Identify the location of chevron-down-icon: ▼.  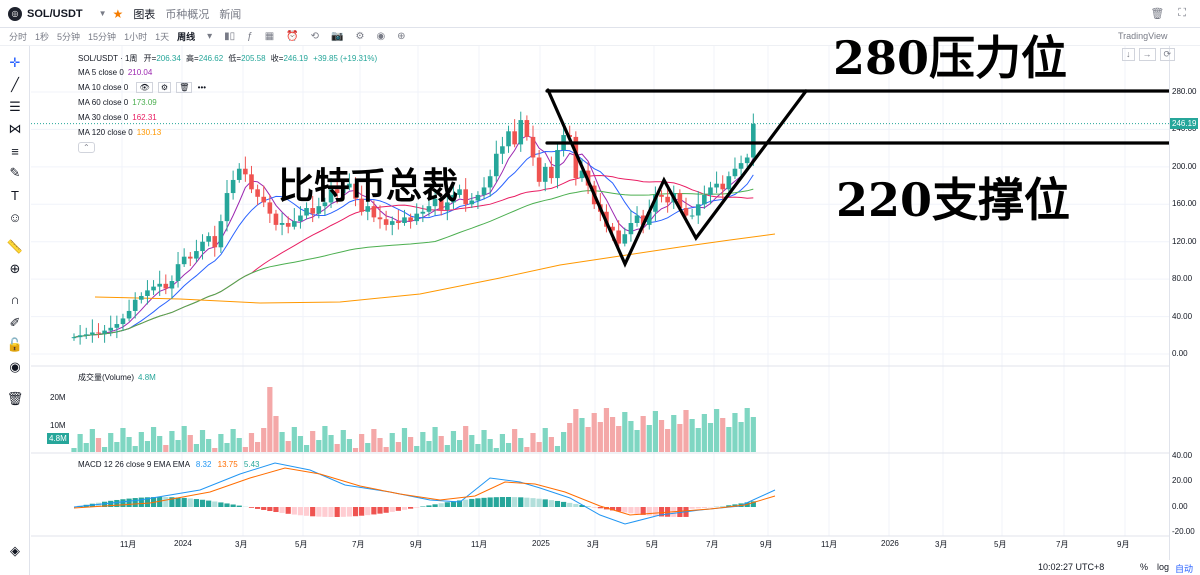
(102, 13).